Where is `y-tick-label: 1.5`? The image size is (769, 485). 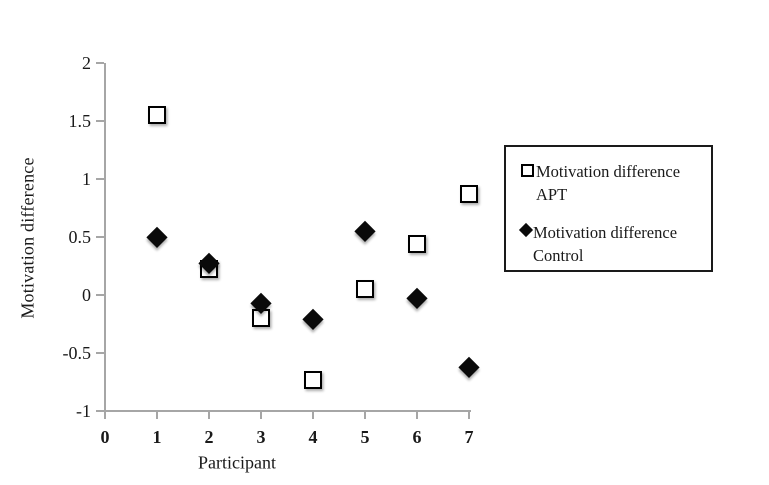 y-tick-label: 1.5 is located at coordinates (80, 121).